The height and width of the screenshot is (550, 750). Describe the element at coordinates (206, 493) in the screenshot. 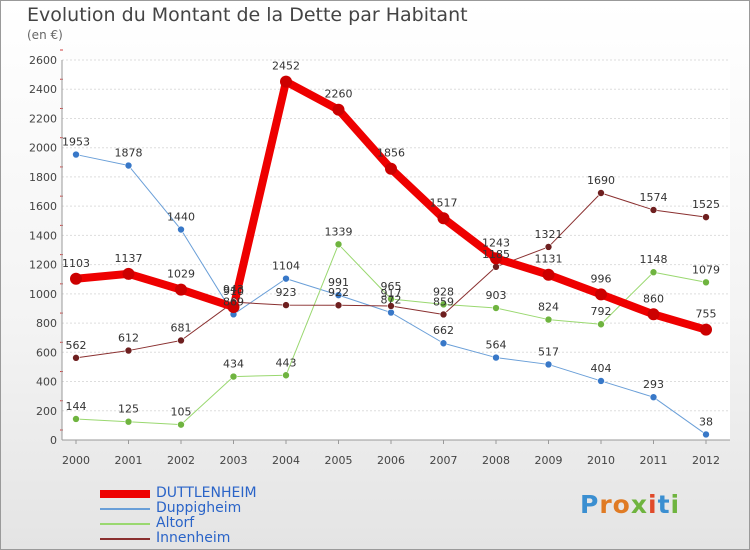

I see `legend-label: DUTTLENHEIM` at that location.